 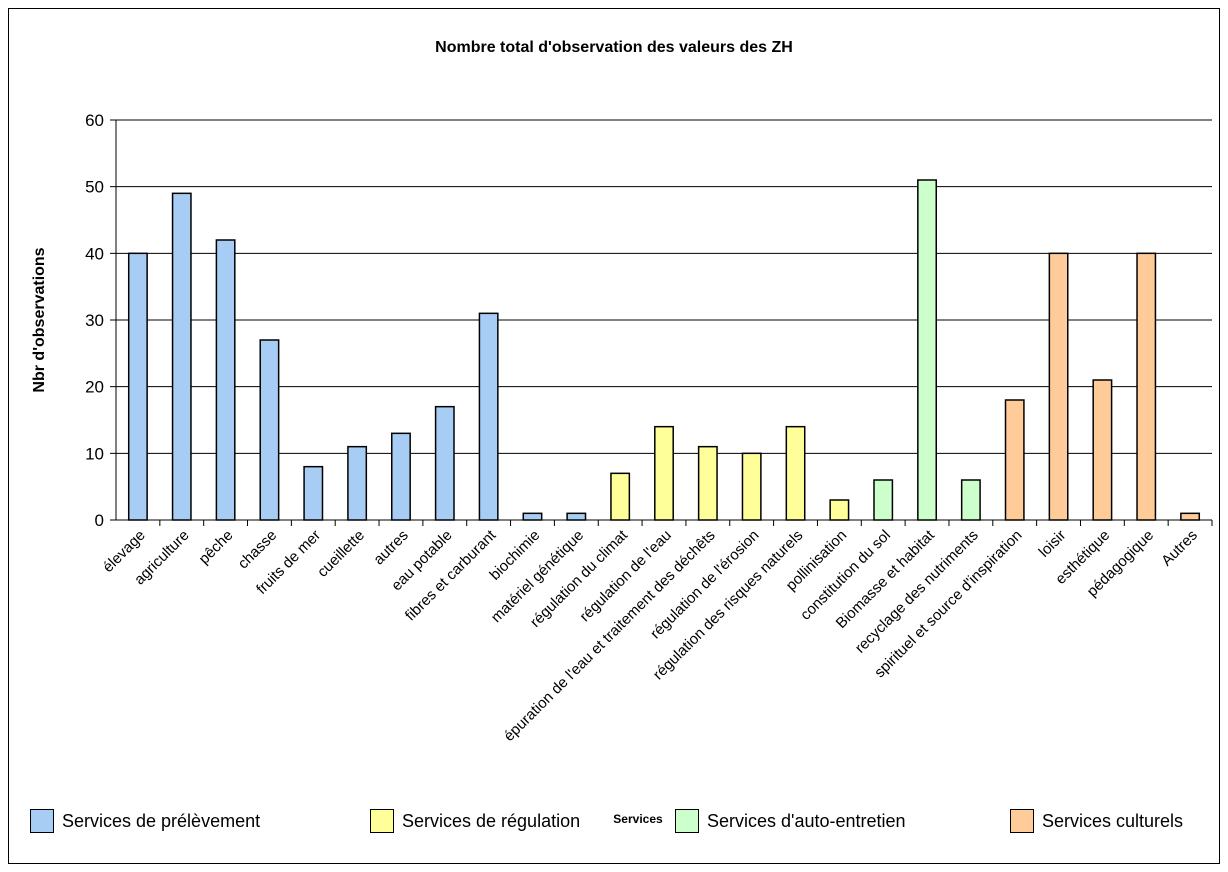 I want to click on x-axis-label: Services, so click(x=638, y=819).